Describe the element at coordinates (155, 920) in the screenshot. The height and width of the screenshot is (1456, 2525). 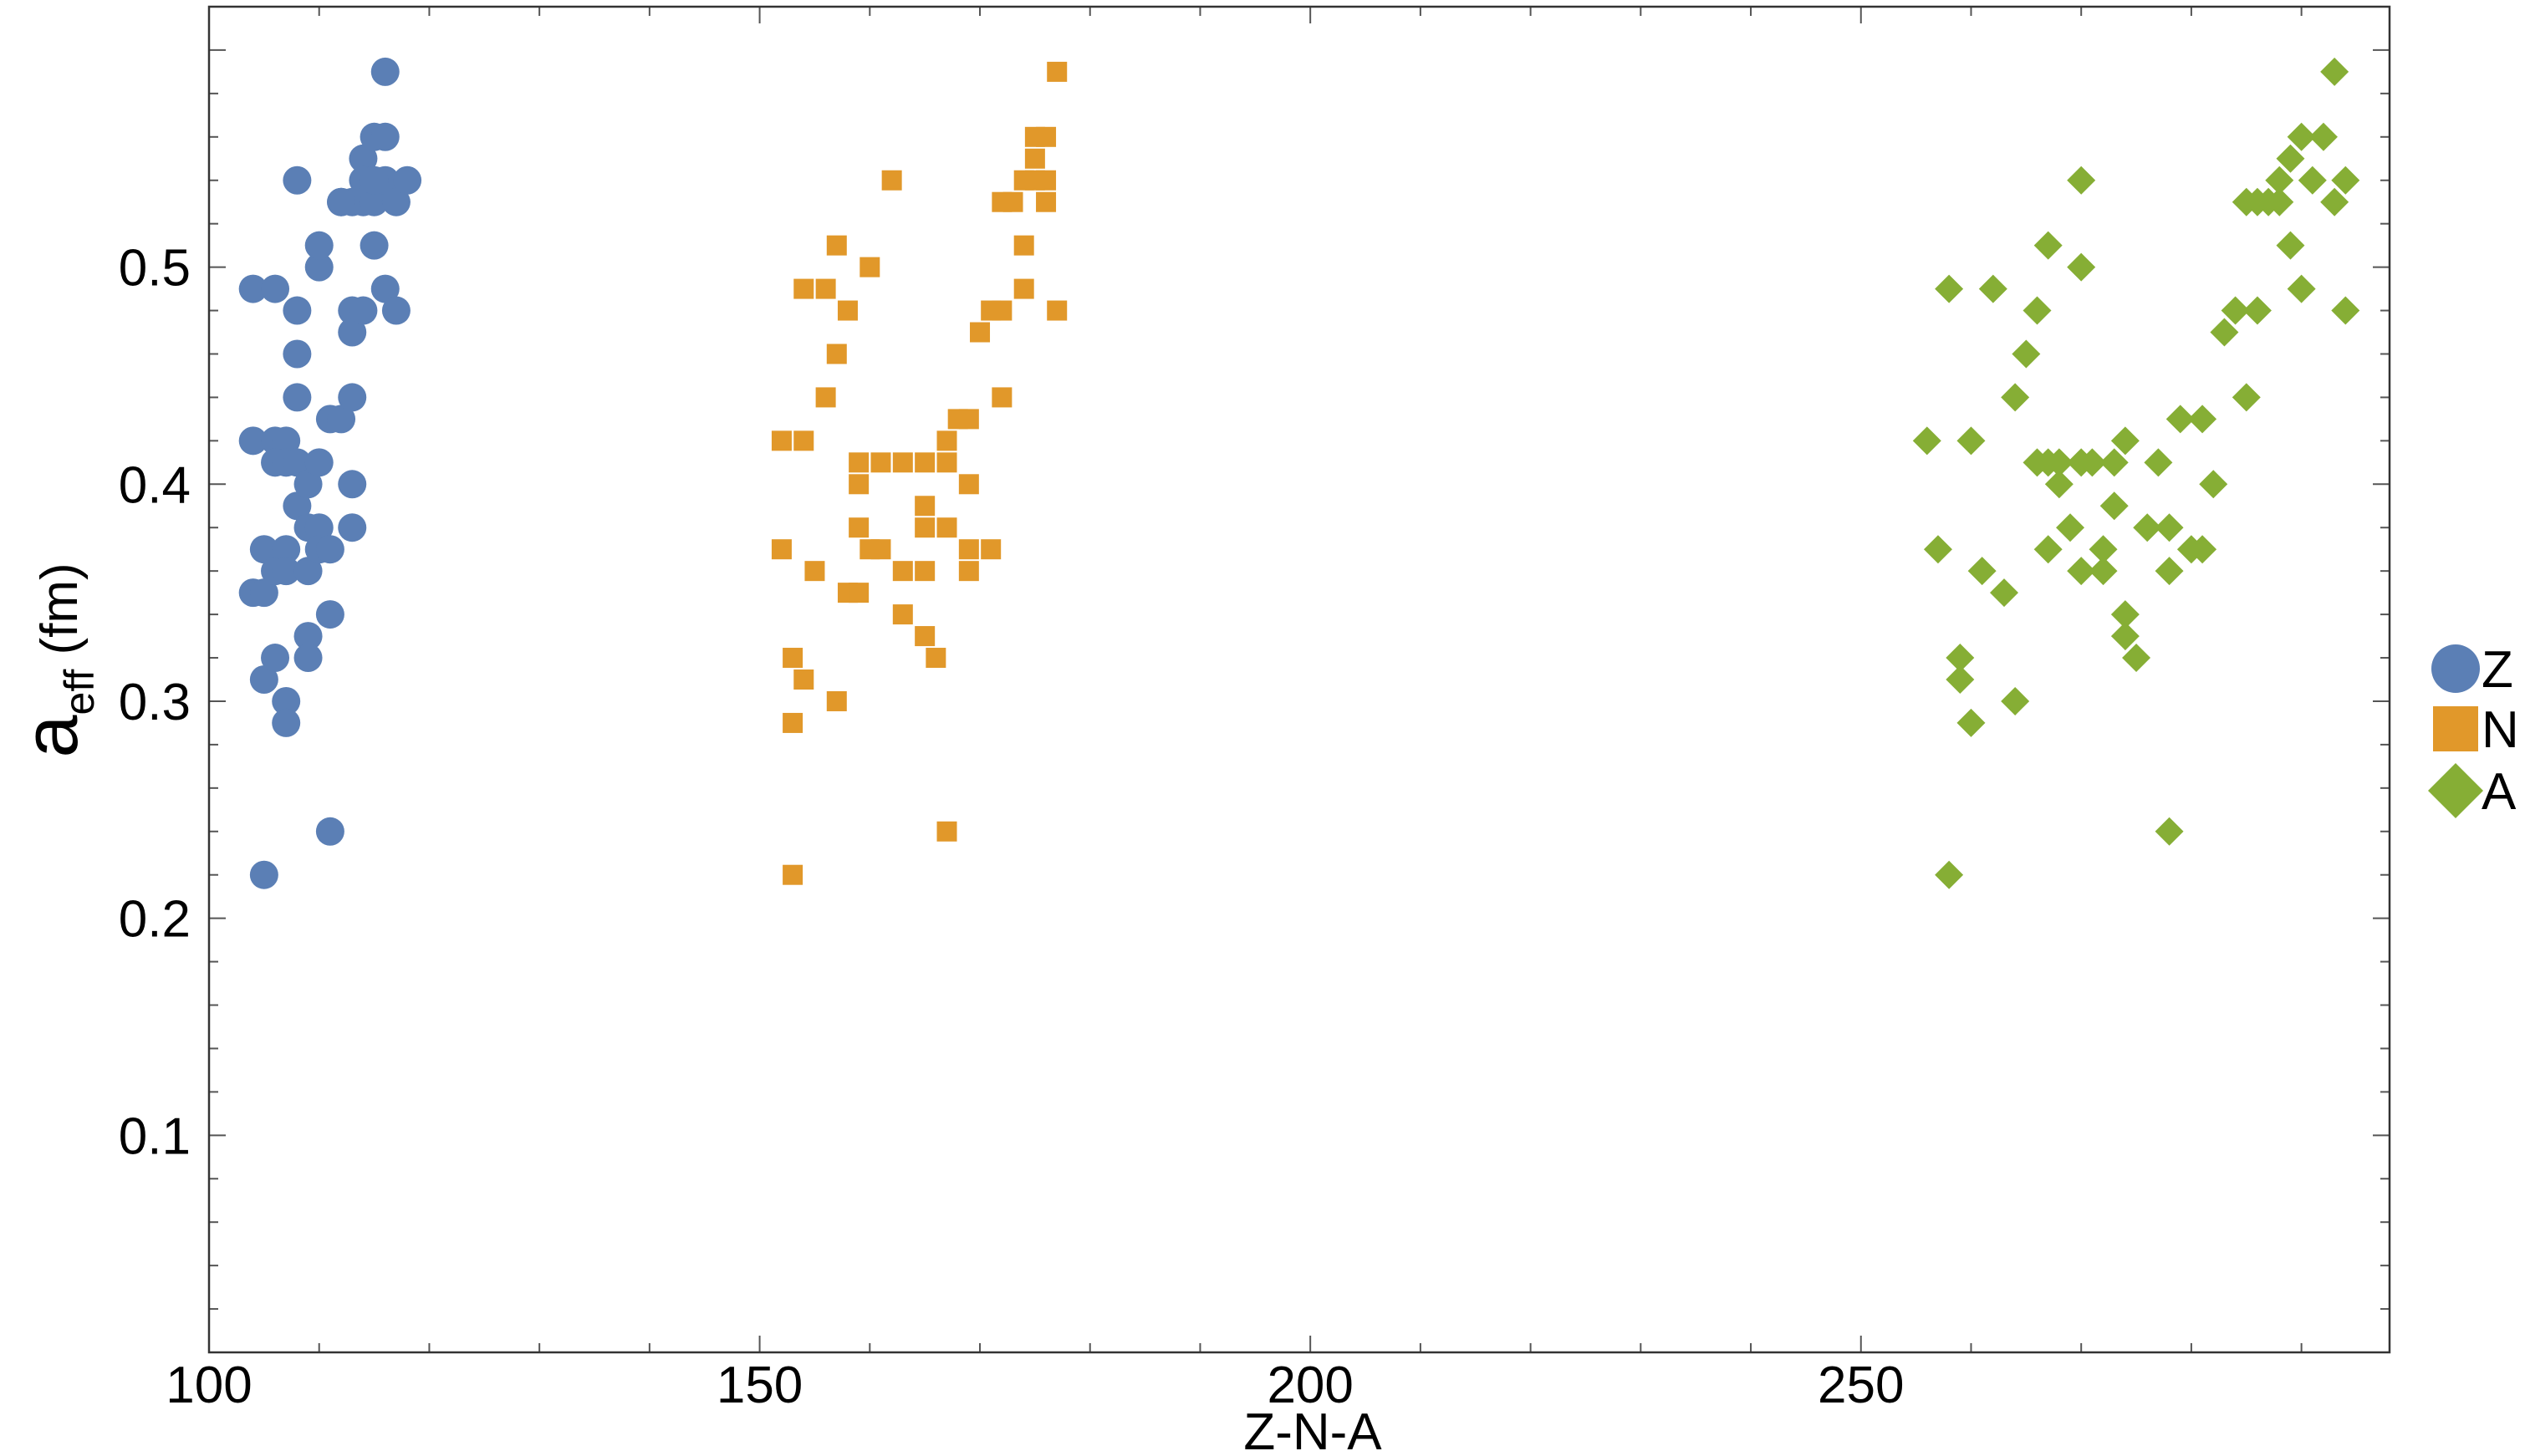
I see `y-tick-label: 0.2` at that location.